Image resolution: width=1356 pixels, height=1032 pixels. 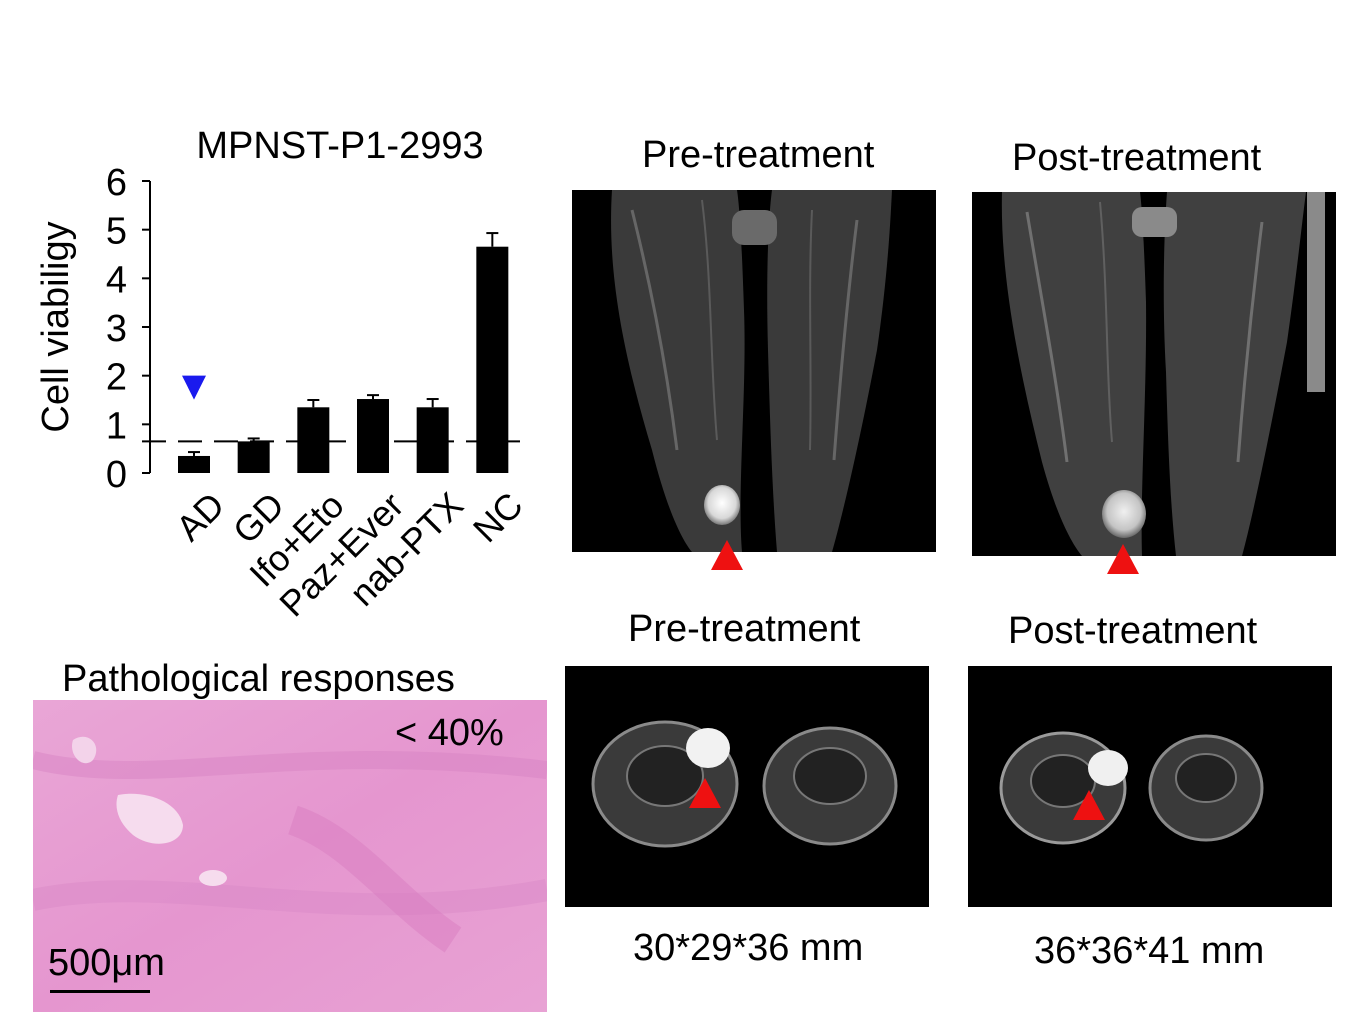 I want to click on histology-image, so click(x=290, y=856).